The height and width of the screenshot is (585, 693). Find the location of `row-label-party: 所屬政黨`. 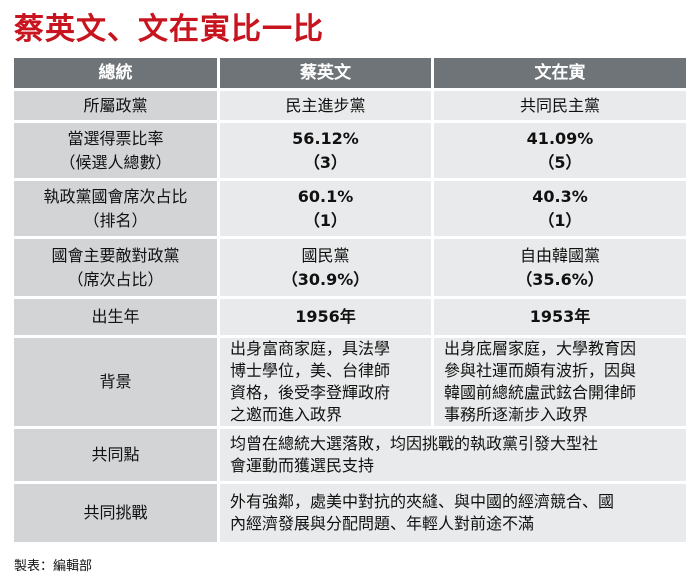

row-label-party: 所屬政黨 is located at coordinates (115, 105).